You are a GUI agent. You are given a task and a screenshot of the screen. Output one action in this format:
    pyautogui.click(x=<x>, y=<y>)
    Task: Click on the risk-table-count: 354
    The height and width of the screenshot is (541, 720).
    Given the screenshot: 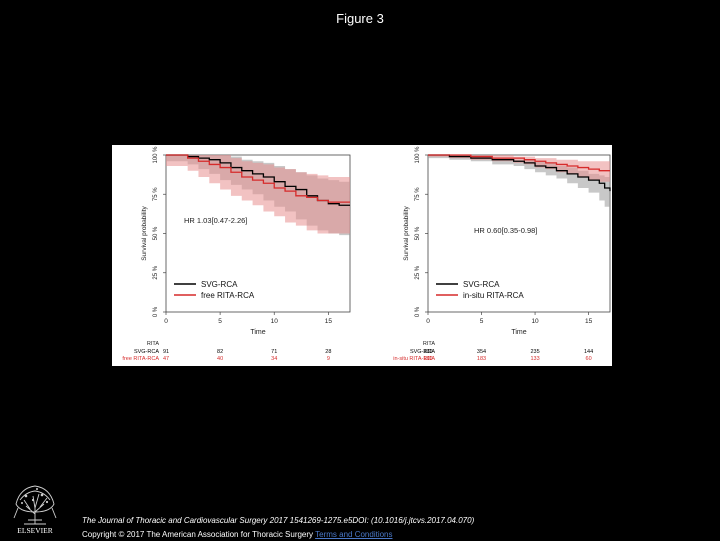 What is the action you would take?
    pyautogui.click(x=481, y=352)
    